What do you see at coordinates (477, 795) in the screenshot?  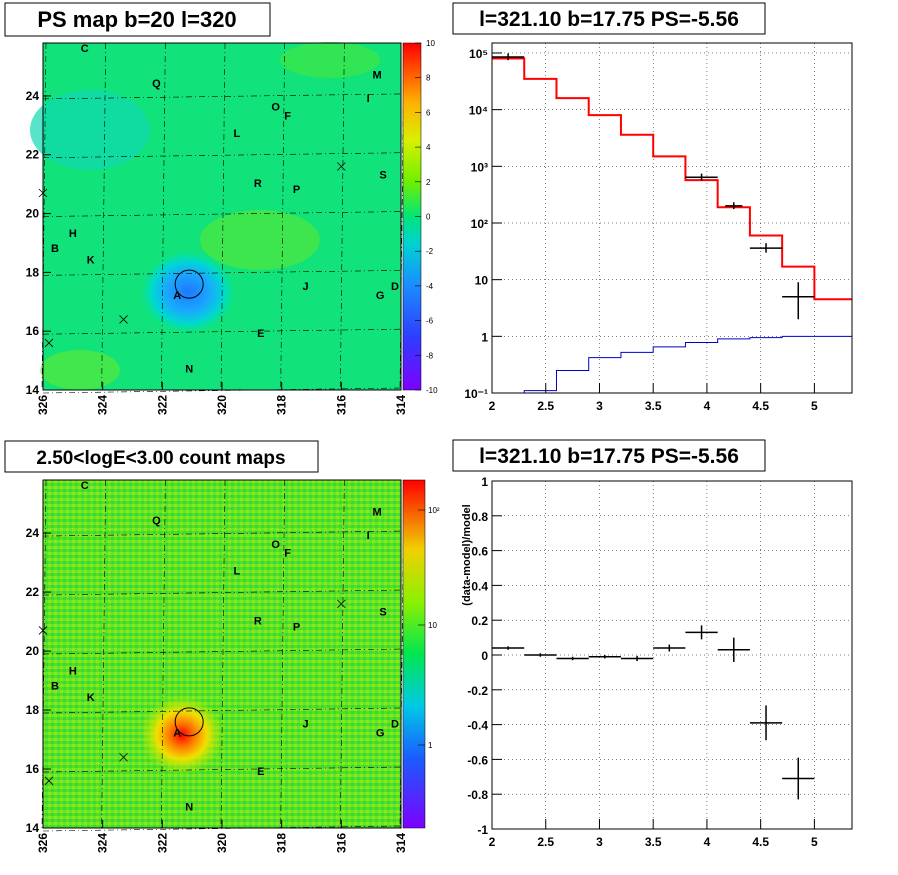 I see `y-tick-label: -0.8` at bounding box center [477, 795].